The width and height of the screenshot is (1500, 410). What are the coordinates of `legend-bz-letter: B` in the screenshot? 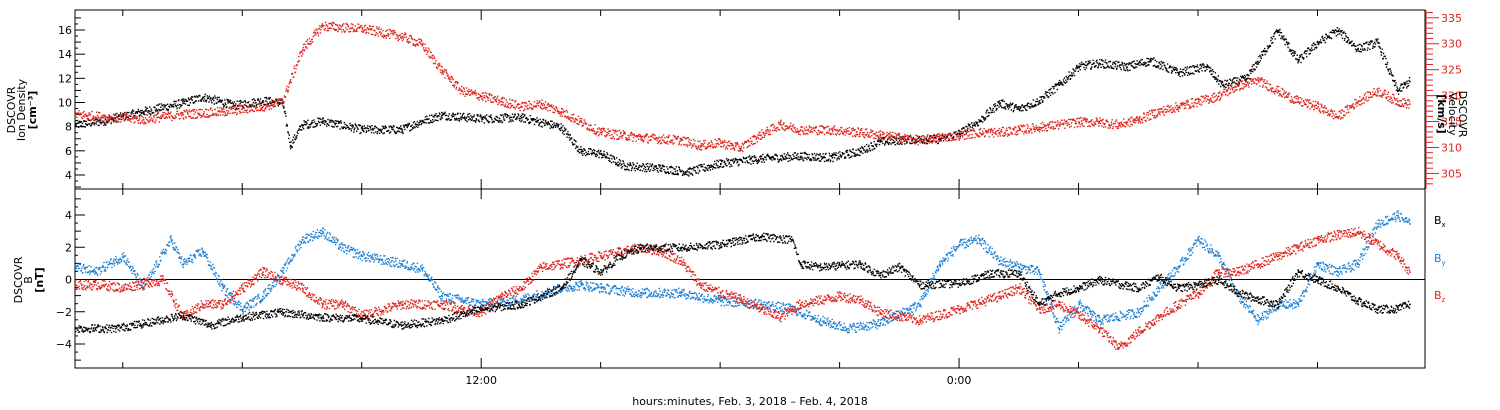 It's located at (1438, 295).